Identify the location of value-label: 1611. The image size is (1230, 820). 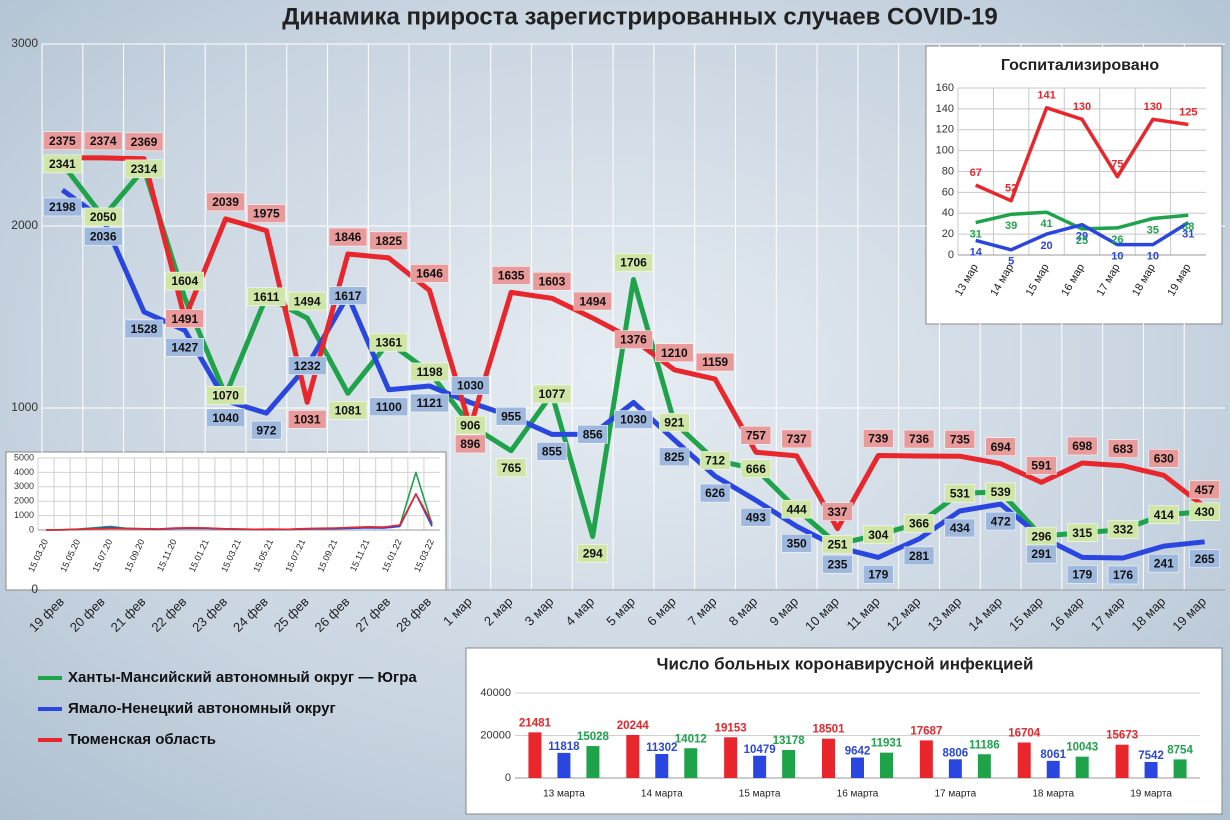
(266, 297).